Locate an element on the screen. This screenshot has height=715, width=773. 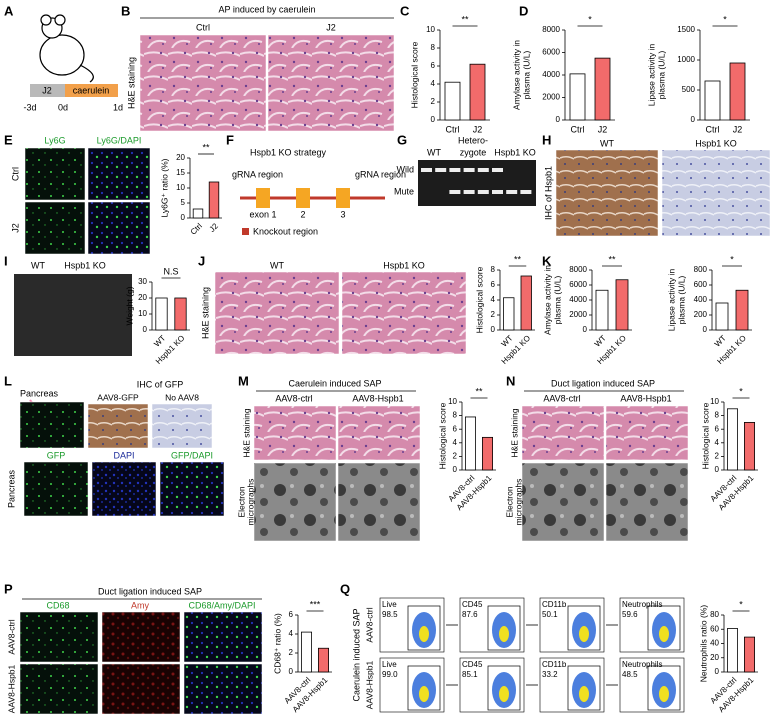
significance-label: *** is located at coordinates (315, 604).